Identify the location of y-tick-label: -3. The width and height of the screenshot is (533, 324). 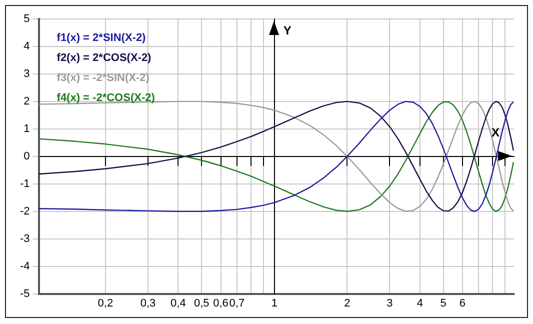
(25, 238).